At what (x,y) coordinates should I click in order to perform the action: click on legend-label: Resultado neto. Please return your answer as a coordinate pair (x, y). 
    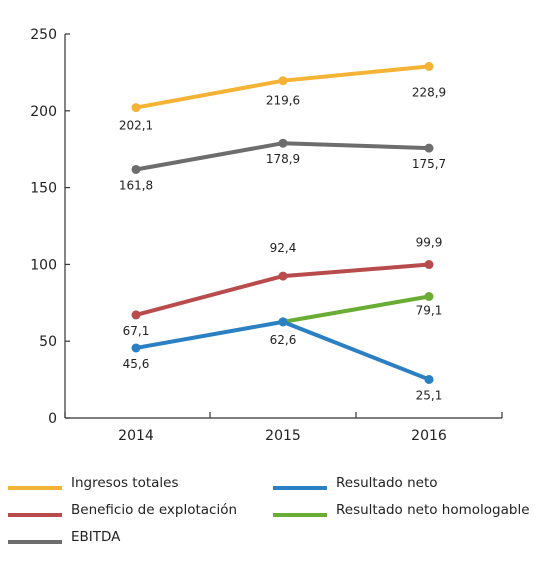
    Looking at the image, I should click on (387, 483).